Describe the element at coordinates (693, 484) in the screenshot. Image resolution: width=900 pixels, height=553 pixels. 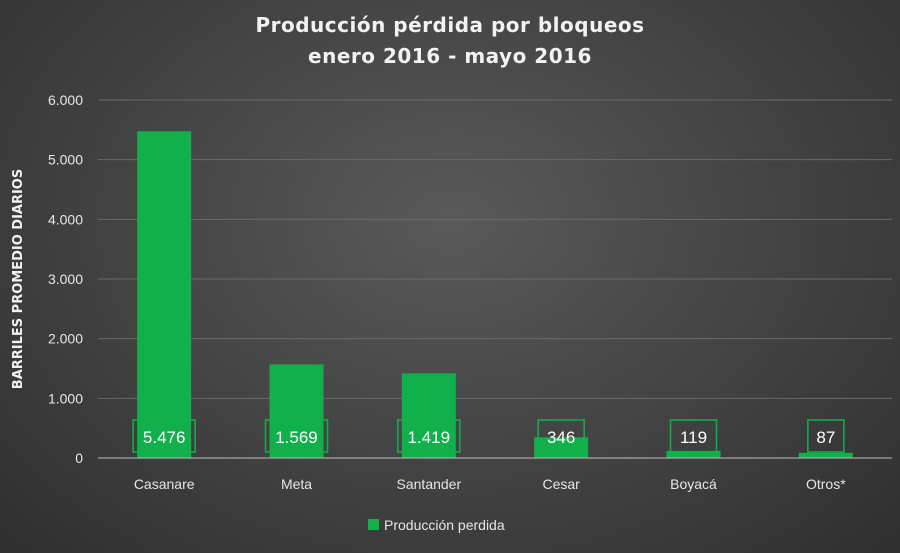
I see `x-tick-label: Boyacá` at that location.